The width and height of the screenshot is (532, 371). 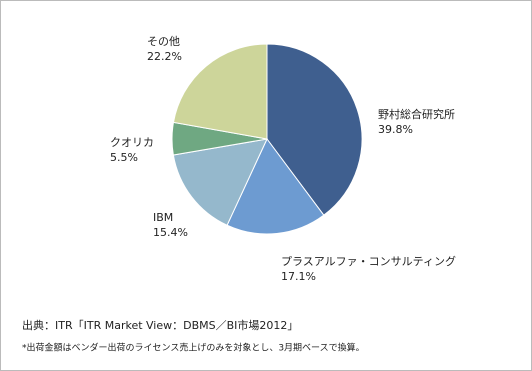 What do you see at coordinates (124, 157) in the screenshot?
I see `value-label: 5.5%` at bounding box center [124, 157].